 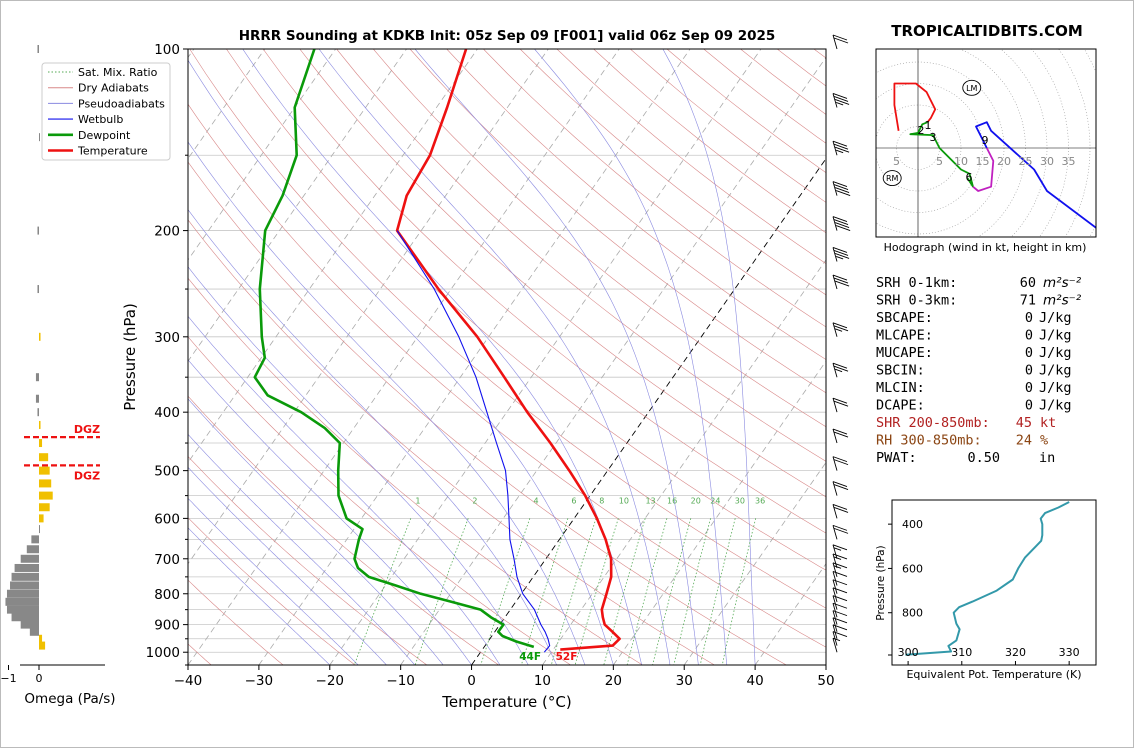 I want to click on legend-box, so click(x=106, y=111).